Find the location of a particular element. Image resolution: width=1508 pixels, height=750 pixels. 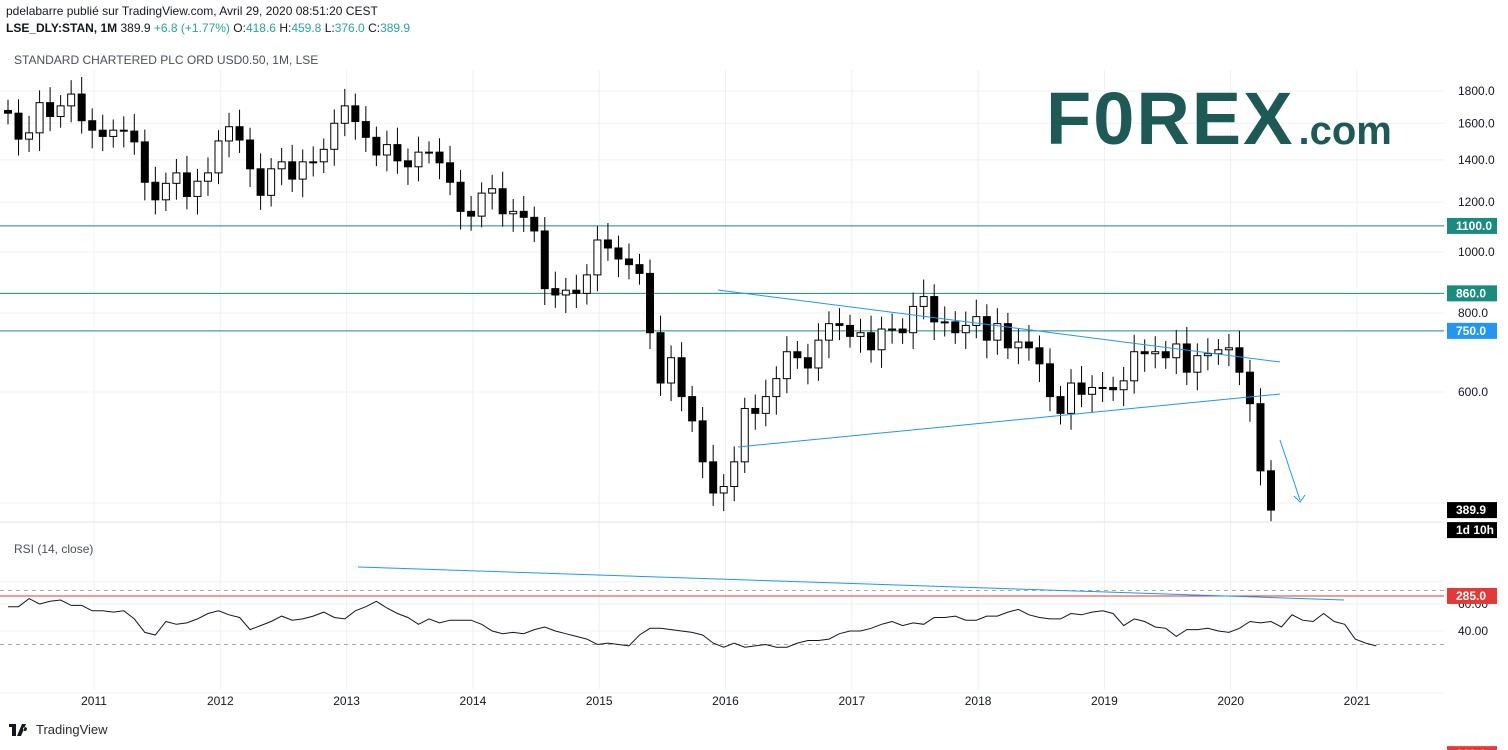

time-axis-tick: 2020 is located at coordinates (1230, 701).